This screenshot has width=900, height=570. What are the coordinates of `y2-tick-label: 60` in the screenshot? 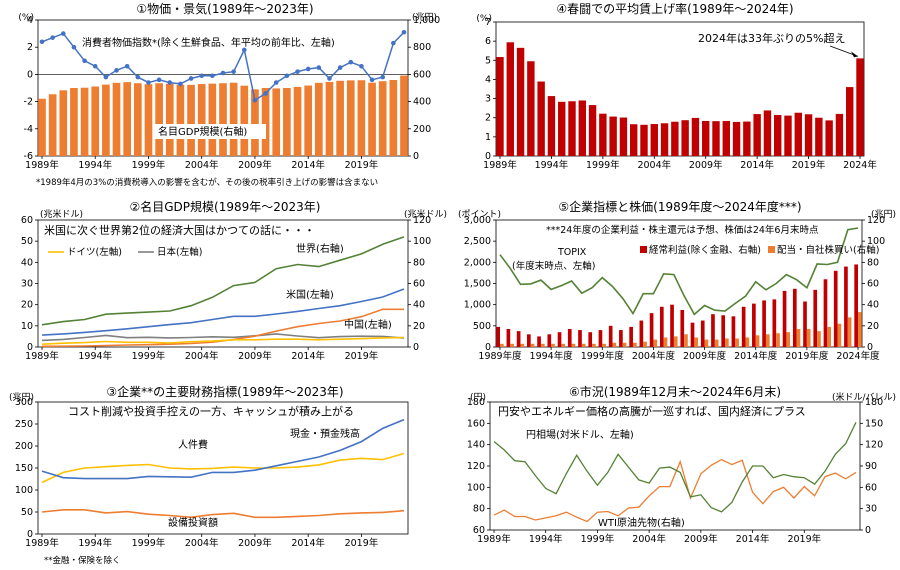 It's located at (419, 284).